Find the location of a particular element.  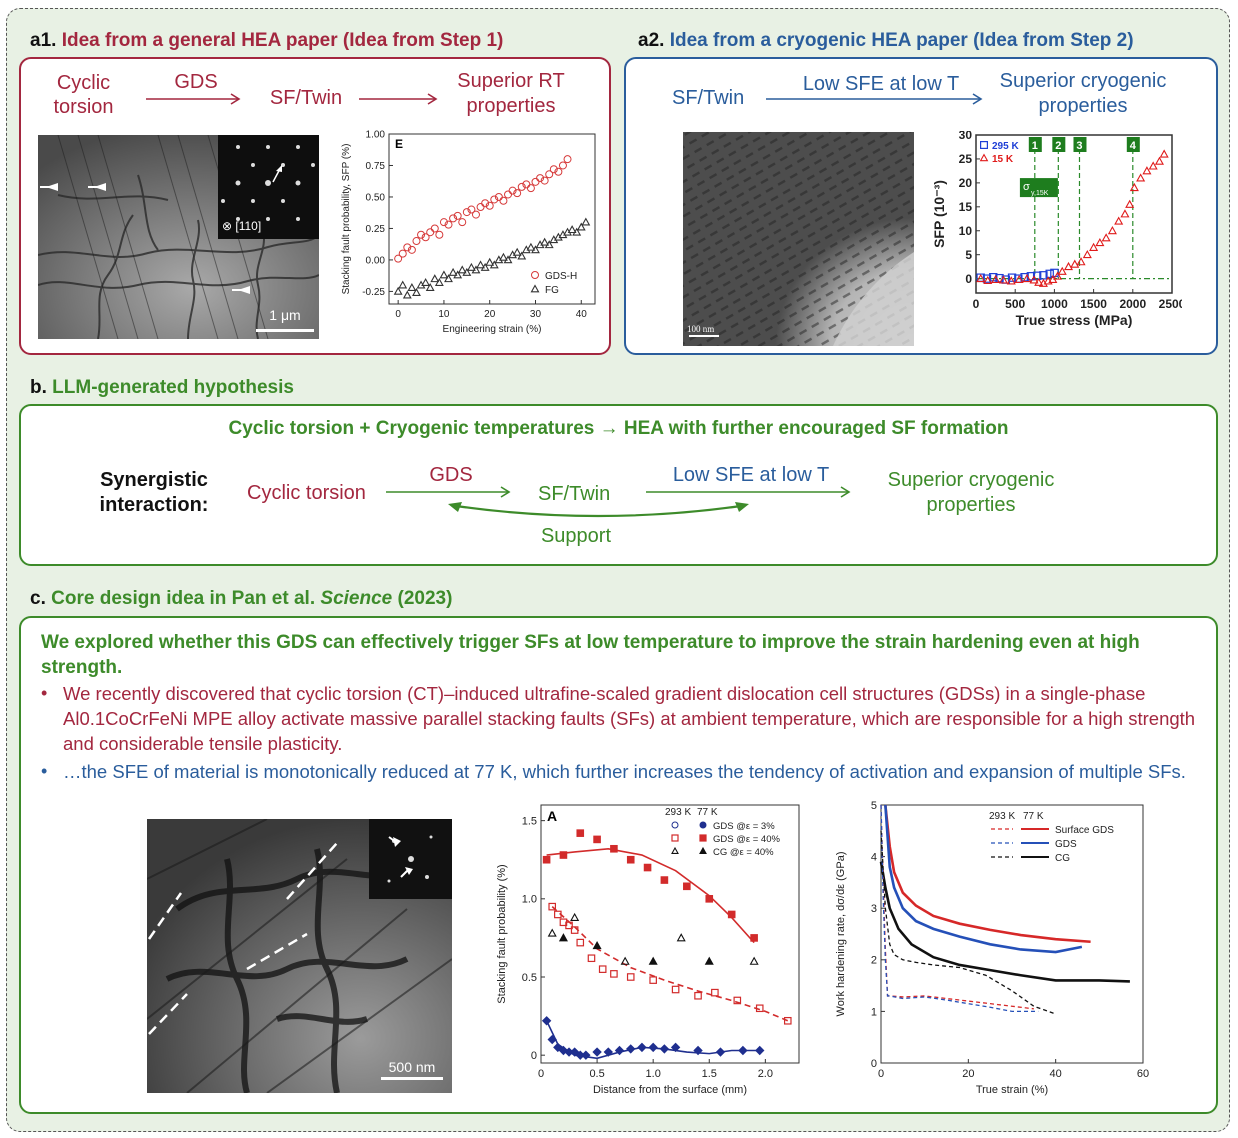

y-tick-label: 1.0 is located at coordinates (529, 900).